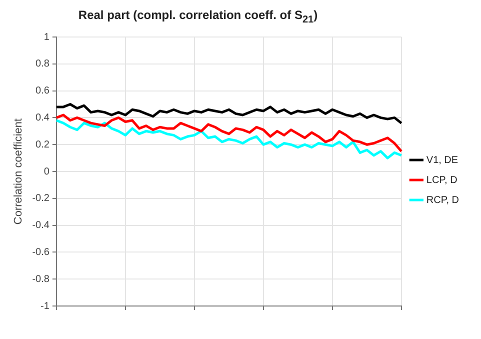  What do you see at coordinates (41, 226) in the screenshot?
I see `y-tick-label: -0.4` at bounding box center [41, 226].